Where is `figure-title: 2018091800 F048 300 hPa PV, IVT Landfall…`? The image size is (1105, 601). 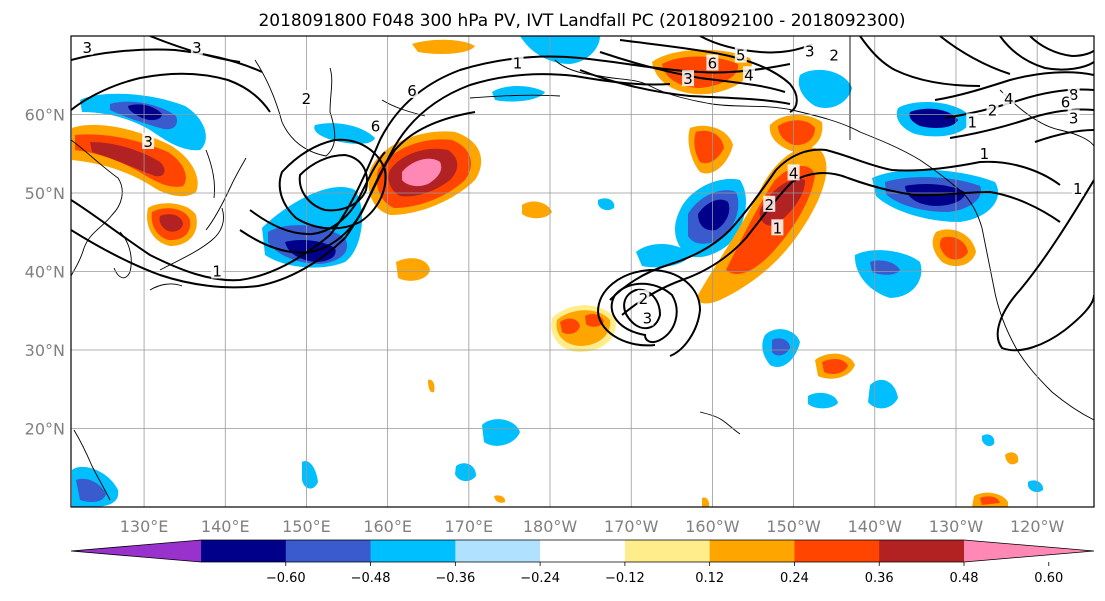 figure-title: 2018091800 F048 300 hPa PV, IVT Landfall… is located at coordinates (581, 21).